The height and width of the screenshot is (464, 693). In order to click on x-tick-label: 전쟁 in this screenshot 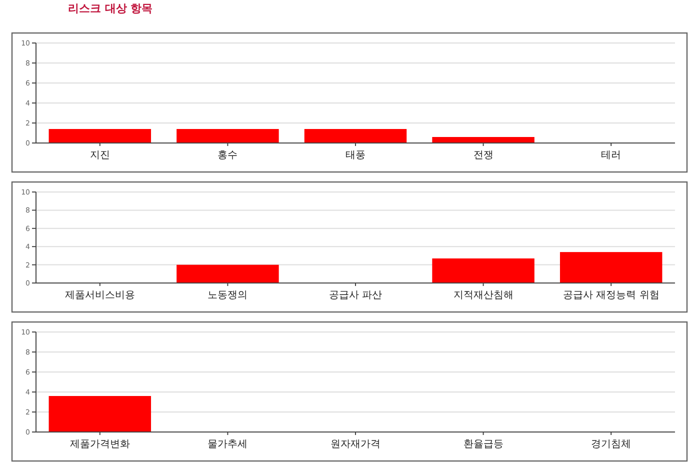, I will do `click(483, 155)`.